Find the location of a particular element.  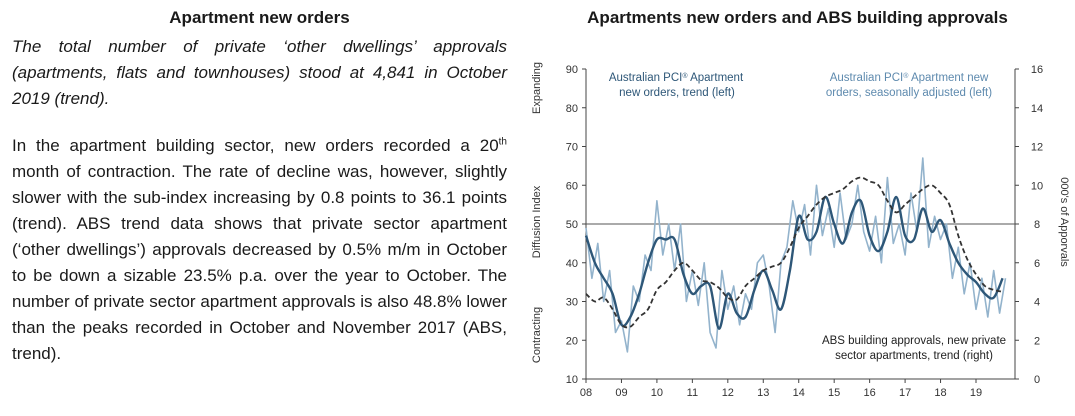

y-right-tick-label: 0 is located at coordinates (1037, 380).